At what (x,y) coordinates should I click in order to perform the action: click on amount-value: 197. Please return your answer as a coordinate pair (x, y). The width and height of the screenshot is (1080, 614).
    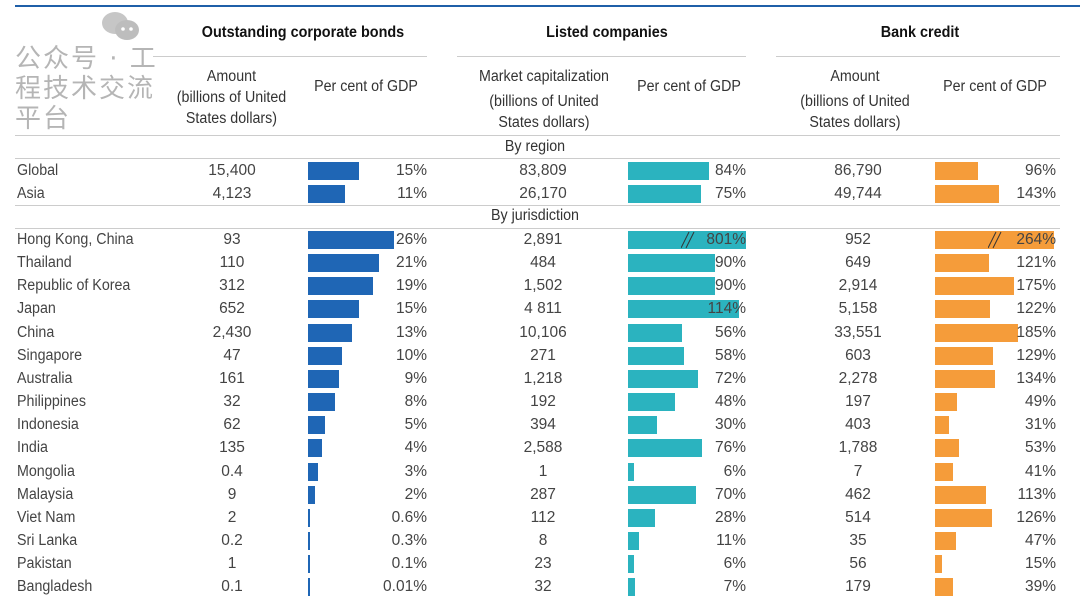
    Looking at the image, I should click on (858, 402).